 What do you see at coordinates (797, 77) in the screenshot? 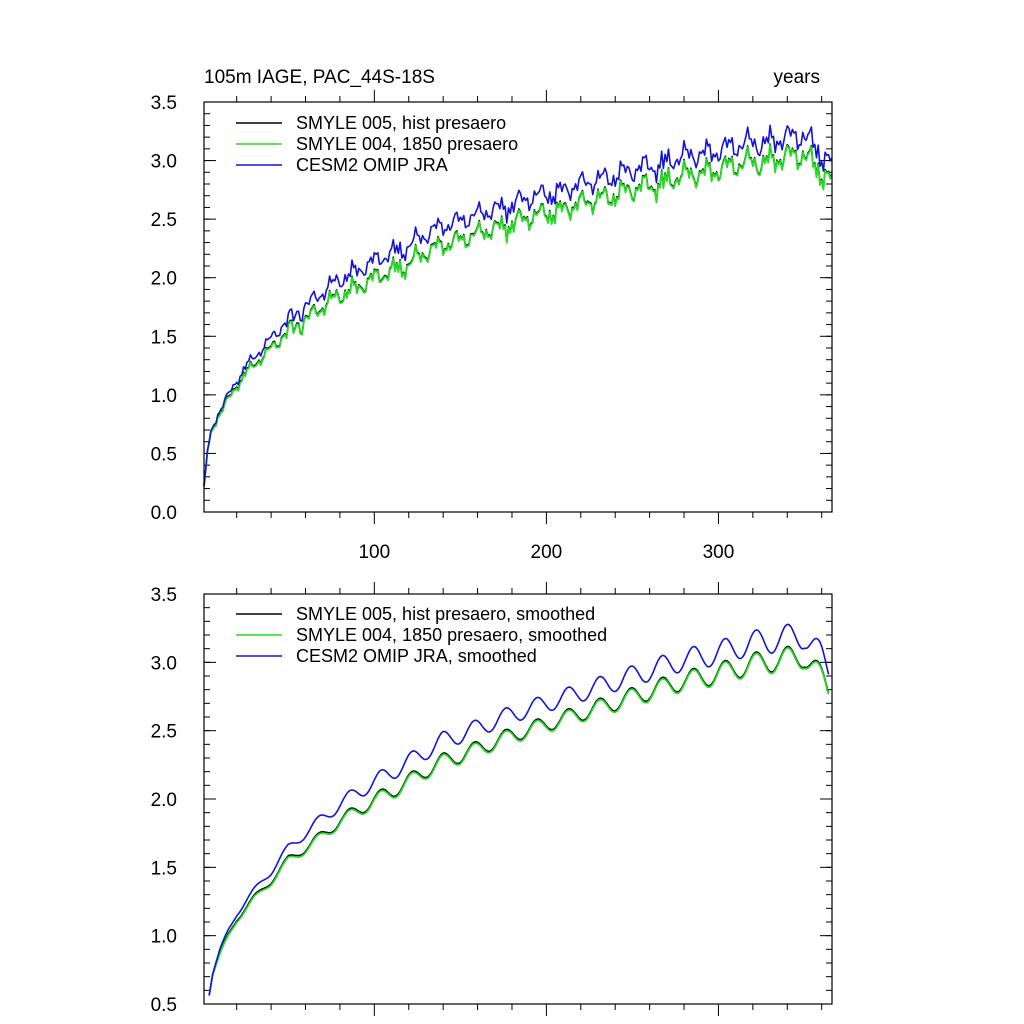
I see `chart-units-label: years` at bounding box center [797, 77].